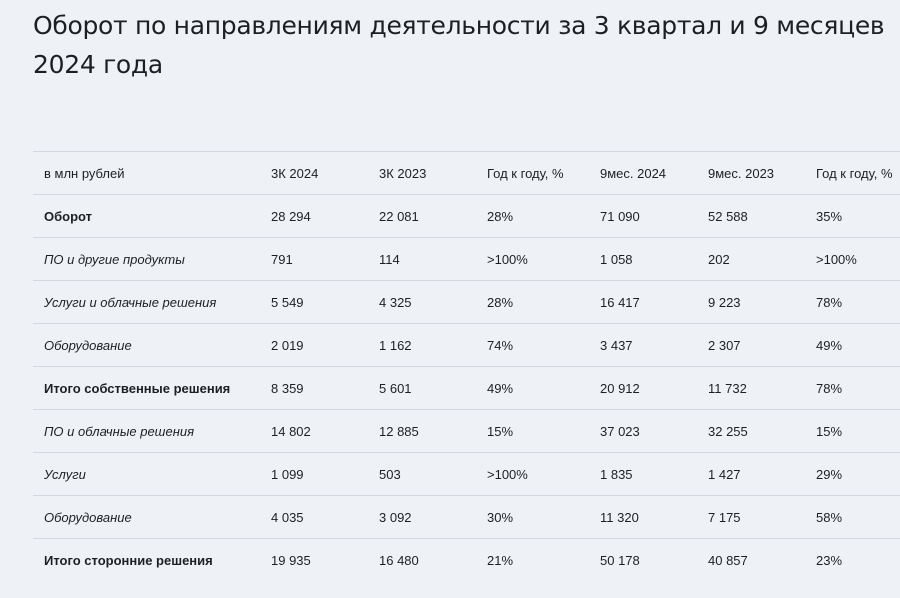 This screenshot has width=900, height=598. I want to click on table-cell: 9 223, so click(751, 302).